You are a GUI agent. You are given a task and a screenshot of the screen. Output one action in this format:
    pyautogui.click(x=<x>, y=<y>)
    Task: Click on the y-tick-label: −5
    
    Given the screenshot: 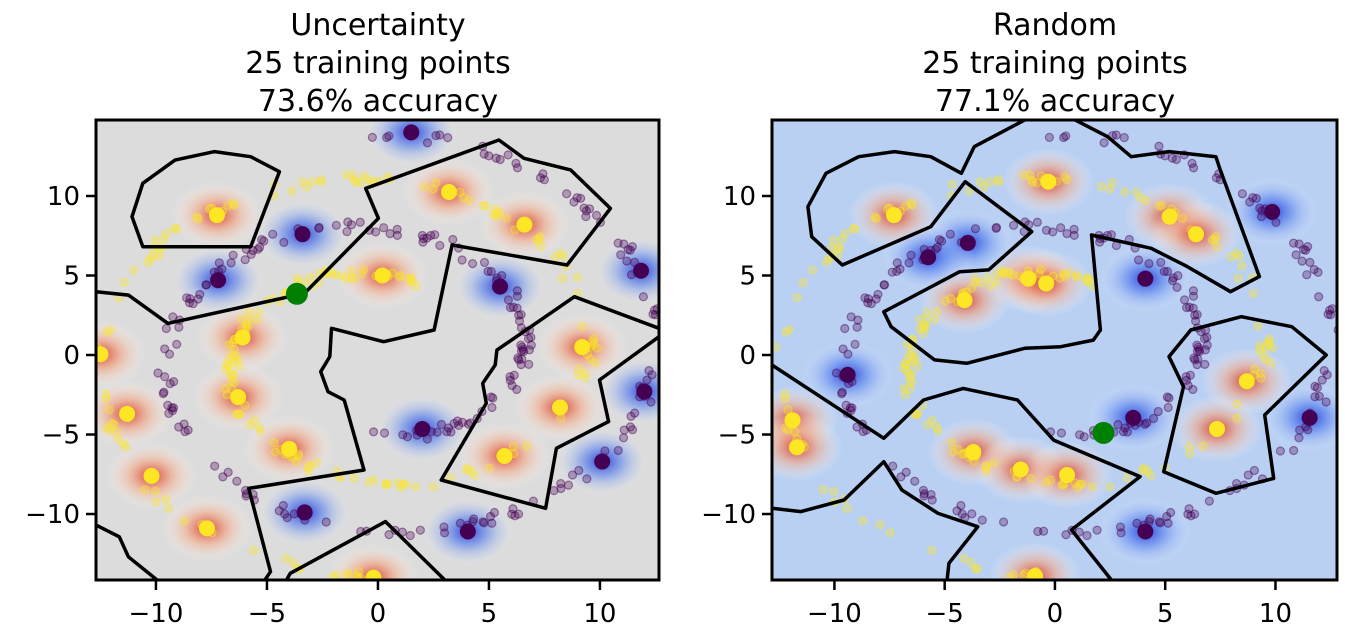 What is the action you would take?
    pyautogui.click(x=61, y=436)
    